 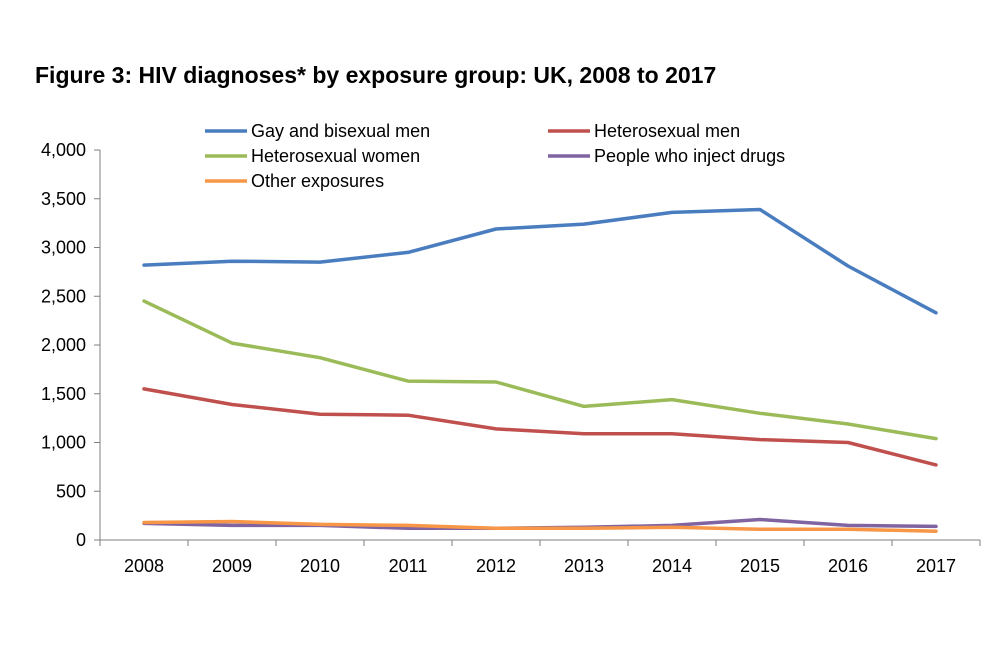 What do you see at coordinates (584, 566) in the screenshot?
I see `x-tick-label: 2013` at bounding box center [584, 566].